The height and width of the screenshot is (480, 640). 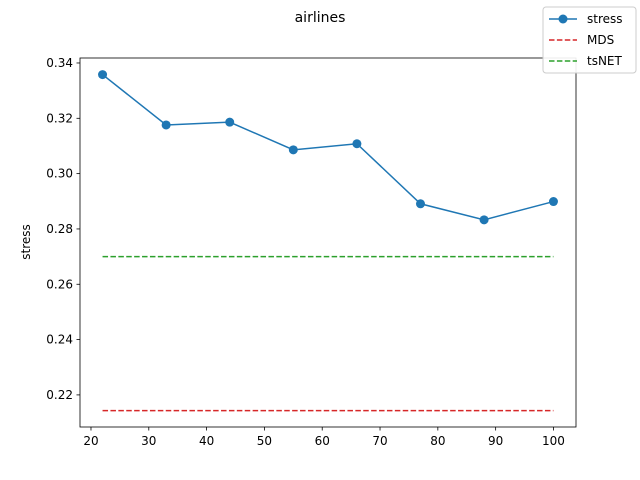 What do you see at coordinates (59, 284) in the screenshot?
I see `y-tick-label: 0.26` at bounding box center [59, 284].